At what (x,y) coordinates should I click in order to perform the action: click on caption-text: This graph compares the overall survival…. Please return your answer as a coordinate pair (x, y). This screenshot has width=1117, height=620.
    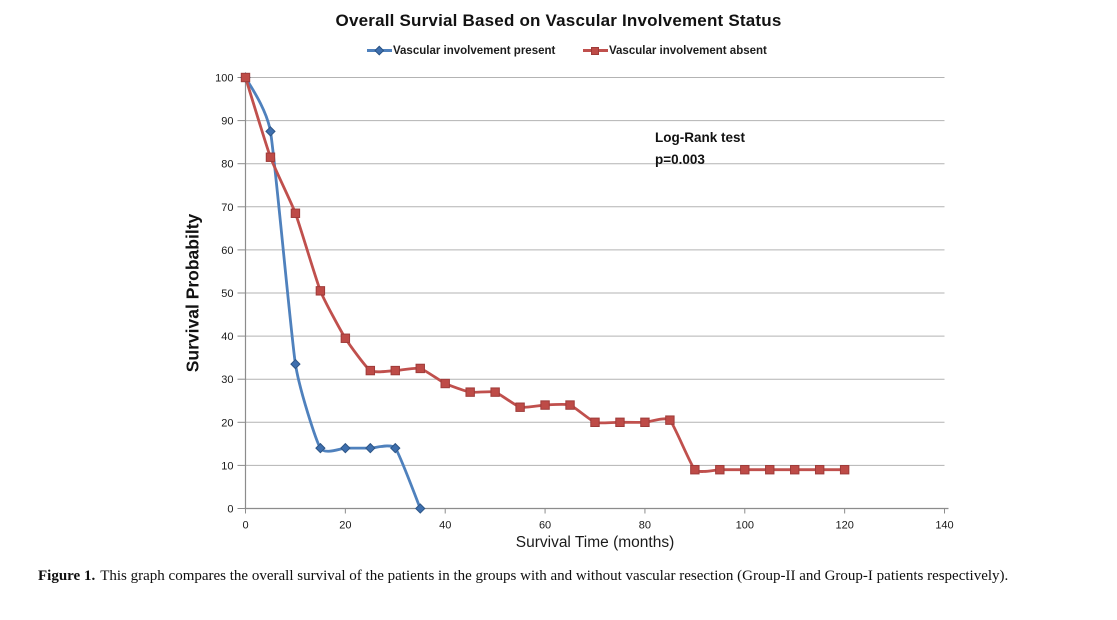
    Looking at the image, I should click on (554, 576).